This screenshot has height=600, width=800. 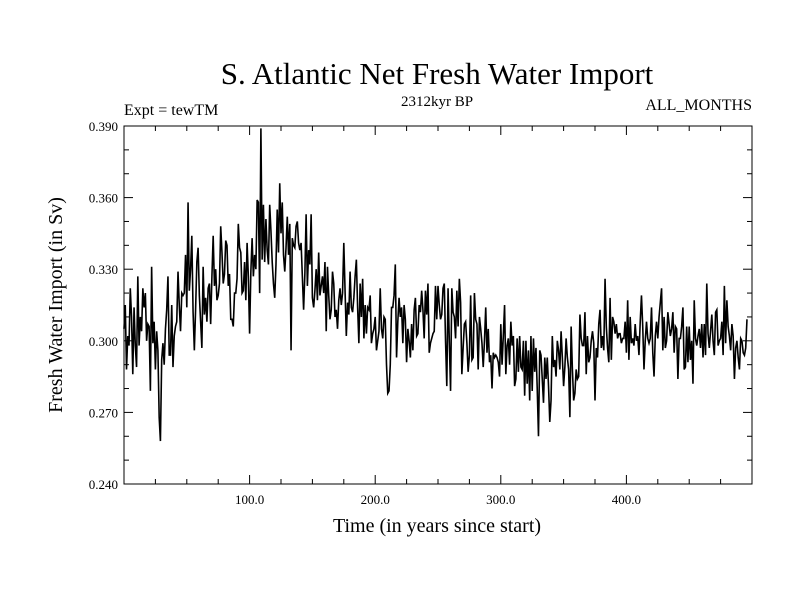 I want to click on y-tick-label: 0.390, so click(x=103, y=126).